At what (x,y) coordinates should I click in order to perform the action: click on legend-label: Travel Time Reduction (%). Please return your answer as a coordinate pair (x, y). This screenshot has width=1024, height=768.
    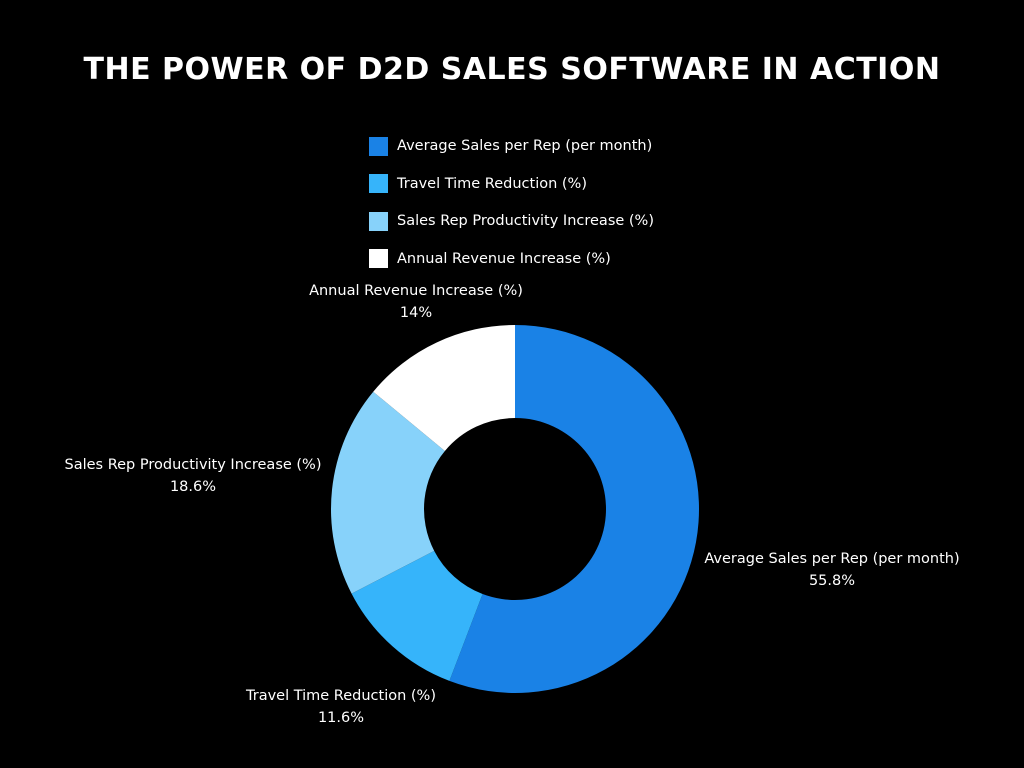
    Looking at the image, I should click on (492, 183).